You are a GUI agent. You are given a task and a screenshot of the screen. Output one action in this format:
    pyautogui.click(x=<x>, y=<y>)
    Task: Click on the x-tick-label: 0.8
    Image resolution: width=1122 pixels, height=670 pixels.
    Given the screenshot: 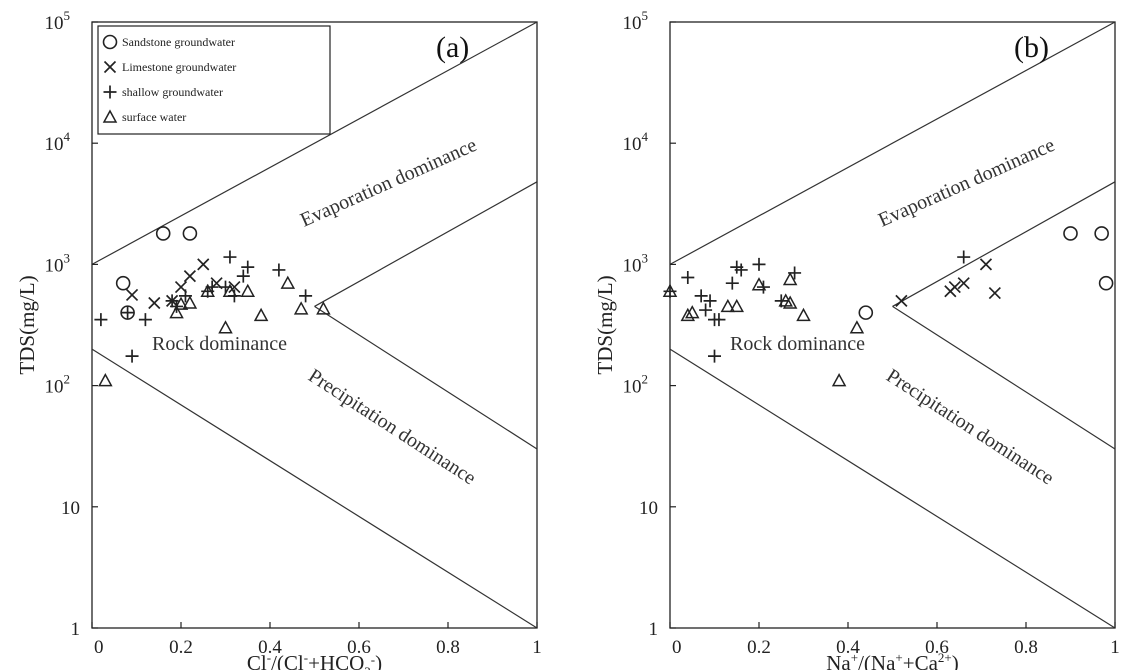 What is the action you would take?
    pyautogui.click(x=1026, y=647)
    